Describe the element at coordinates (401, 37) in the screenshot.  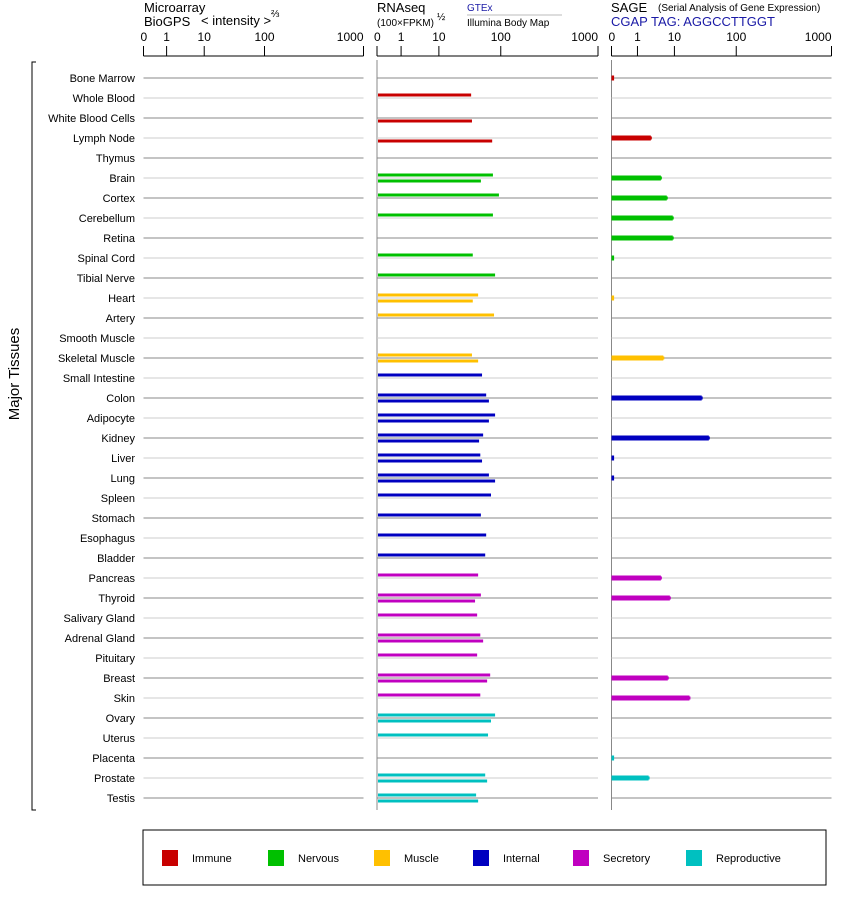
I see `rnaseq-tick-label: 1` at that location.